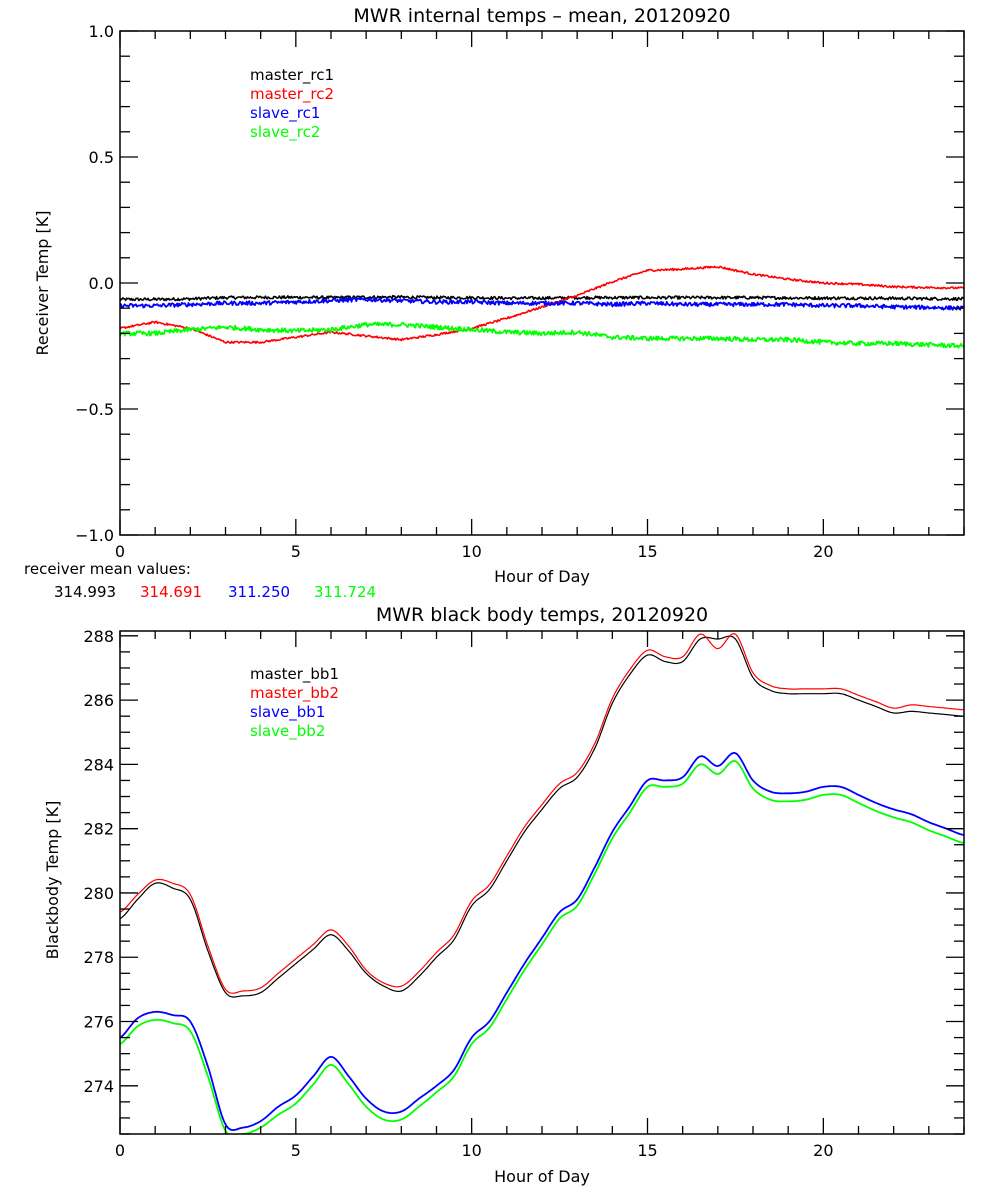 The width and height of the screenshot is (1000, 1200). Describe the element at coordinates (107, 569) in the screenshot. I see `receiver-mean-label: receiver mean values:` at that location.